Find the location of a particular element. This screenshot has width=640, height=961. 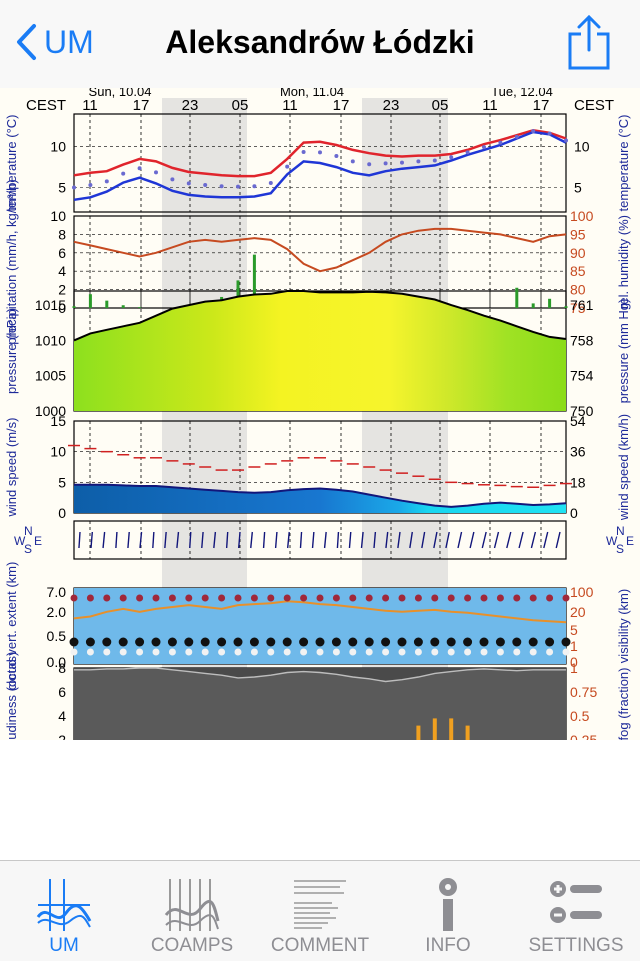

fog-bar is located at coordinates (418, 732).